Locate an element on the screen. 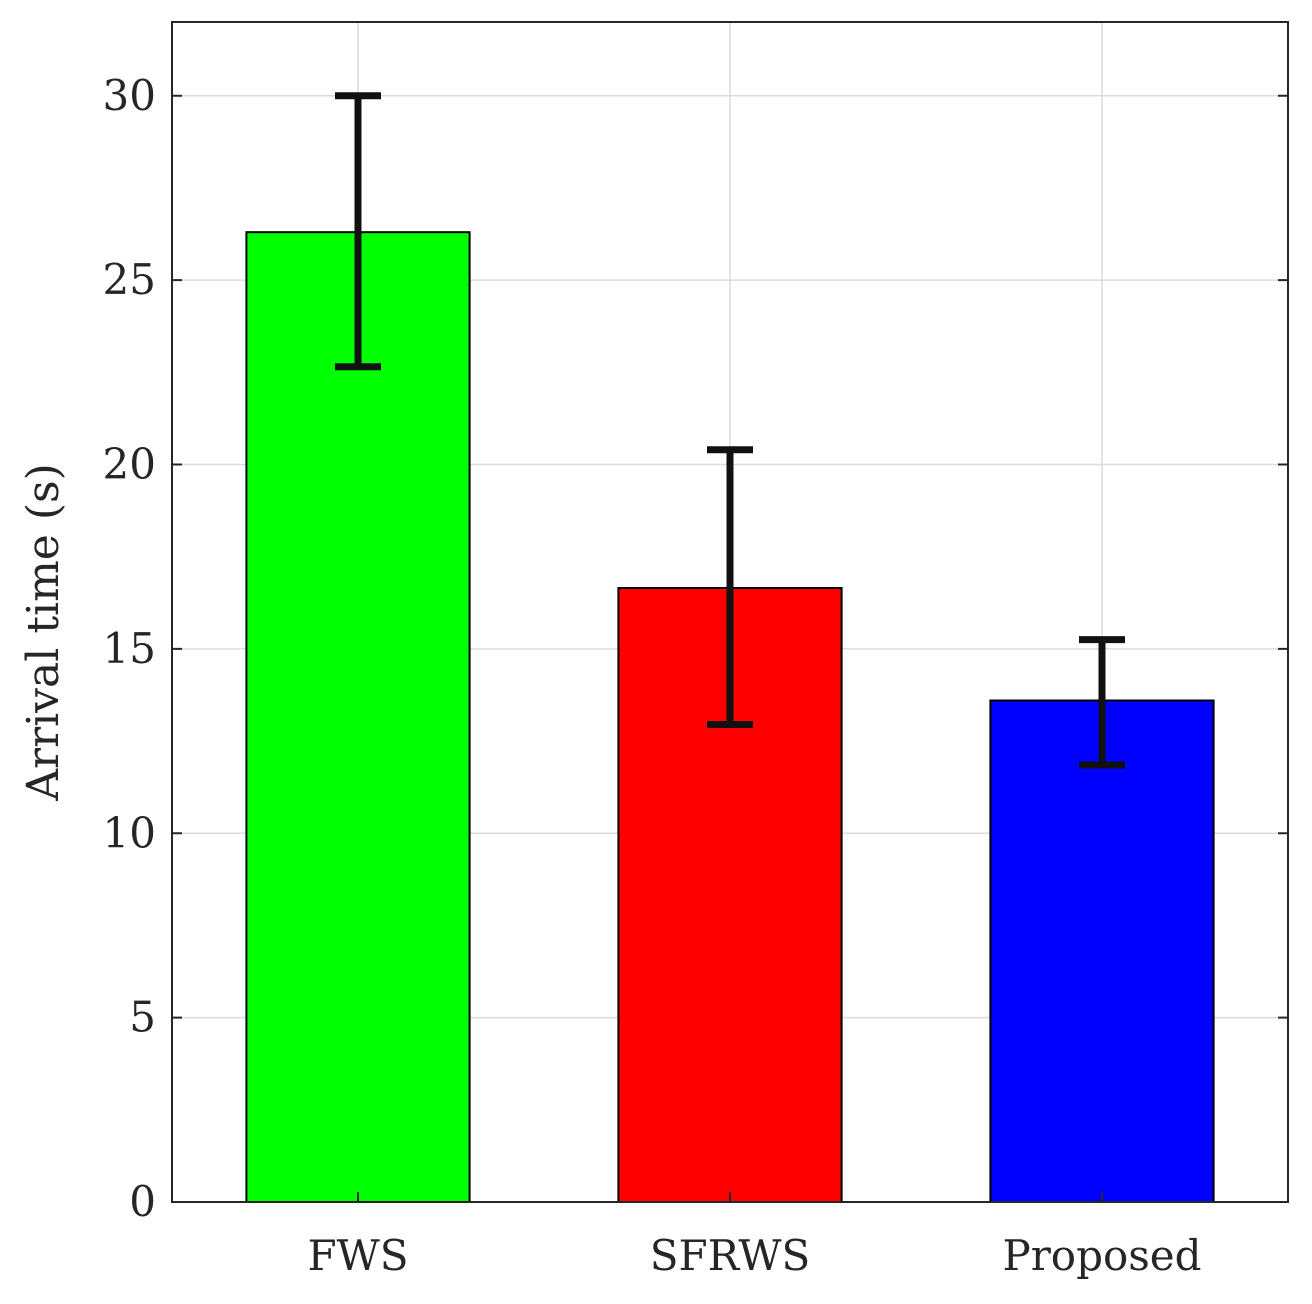 The width and height of the screenshot is (1312, 1304). x-tick-labels: FWS SFRWS Proposed is located at coordinates (754, 1236).